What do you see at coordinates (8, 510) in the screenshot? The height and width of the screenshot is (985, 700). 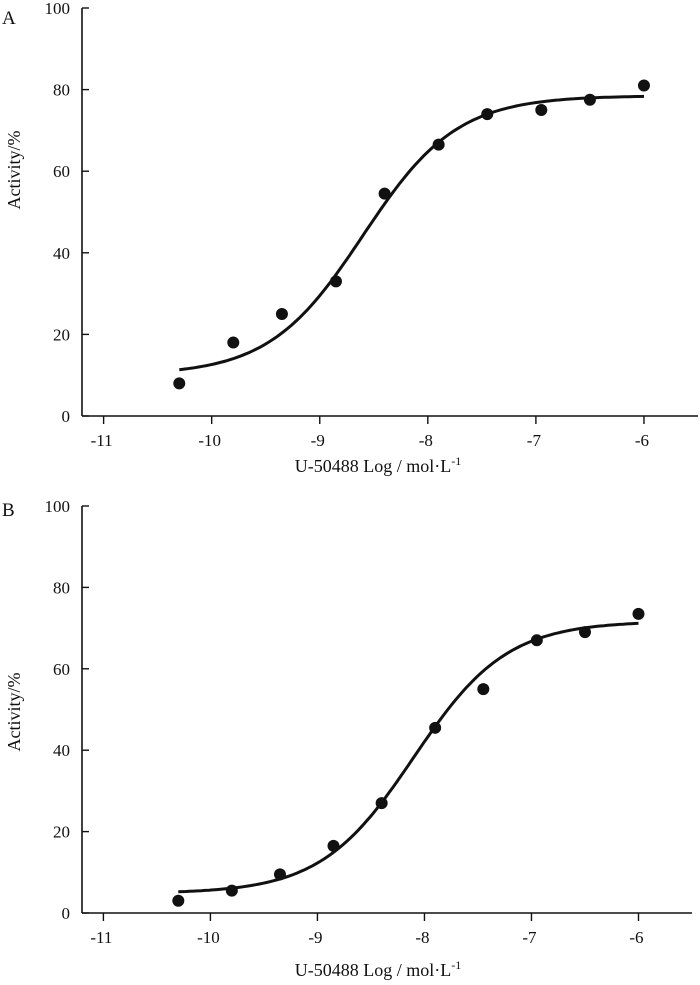 I see `panel-b-label: B` at bounding box center [8, 510].